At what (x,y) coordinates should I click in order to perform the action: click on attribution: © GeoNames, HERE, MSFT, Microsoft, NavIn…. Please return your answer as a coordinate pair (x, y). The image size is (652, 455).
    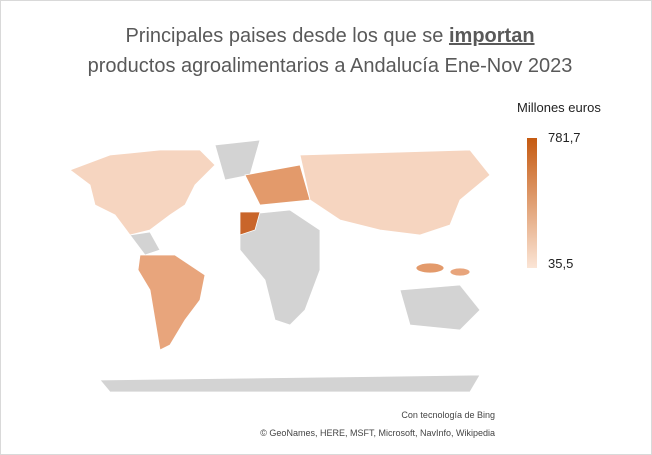
    Looking at the image, I should click on (377, 433).